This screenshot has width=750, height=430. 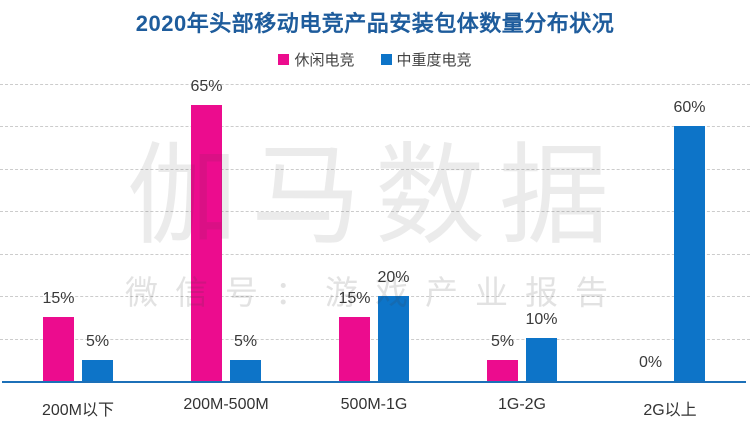 What do you see at coordinates (58, 298) in the screenshot?
I see `value-label-casual-0: 15%` at bounding box center [58, 298].